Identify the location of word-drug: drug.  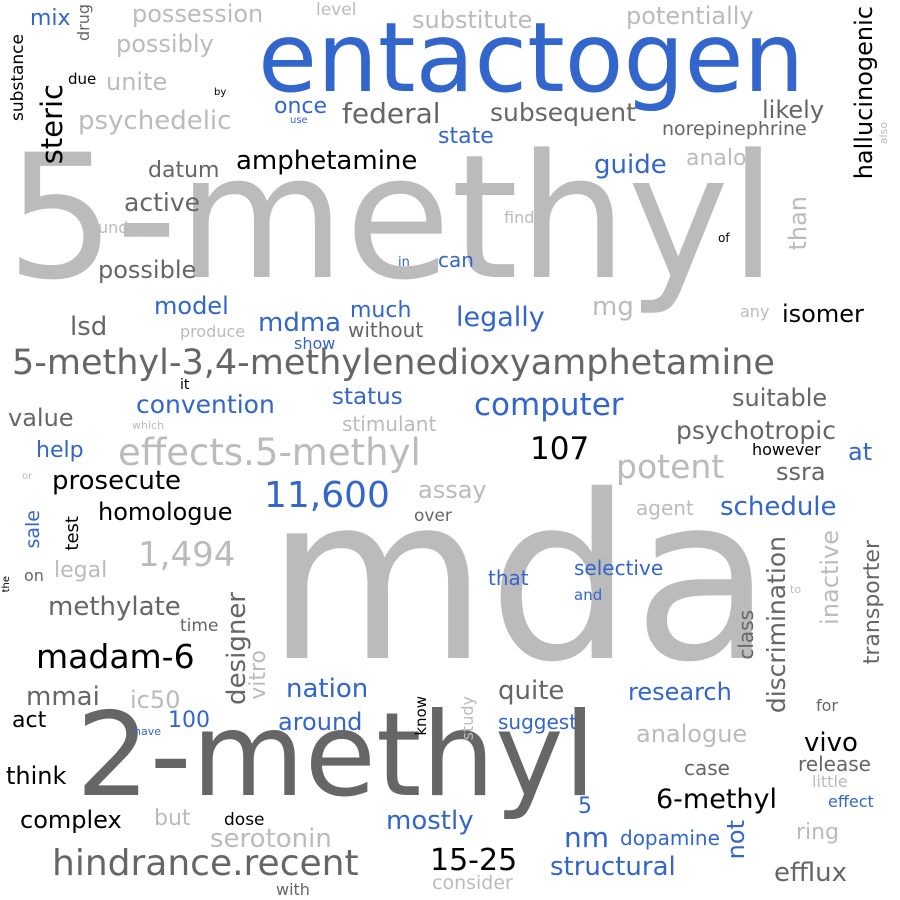
(83, 23).